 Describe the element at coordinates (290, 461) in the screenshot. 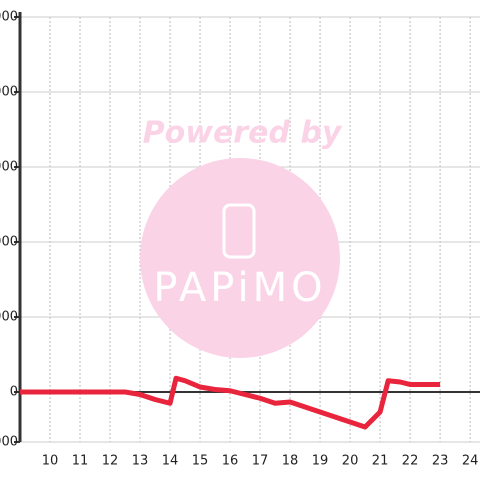

I see `x-tick-label: 18` at that location.